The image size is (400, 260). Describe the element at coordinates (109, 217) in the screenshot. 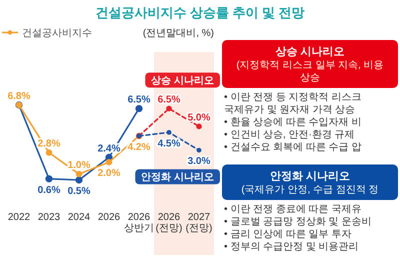

I see `x-tick-label: 2026` at that location.